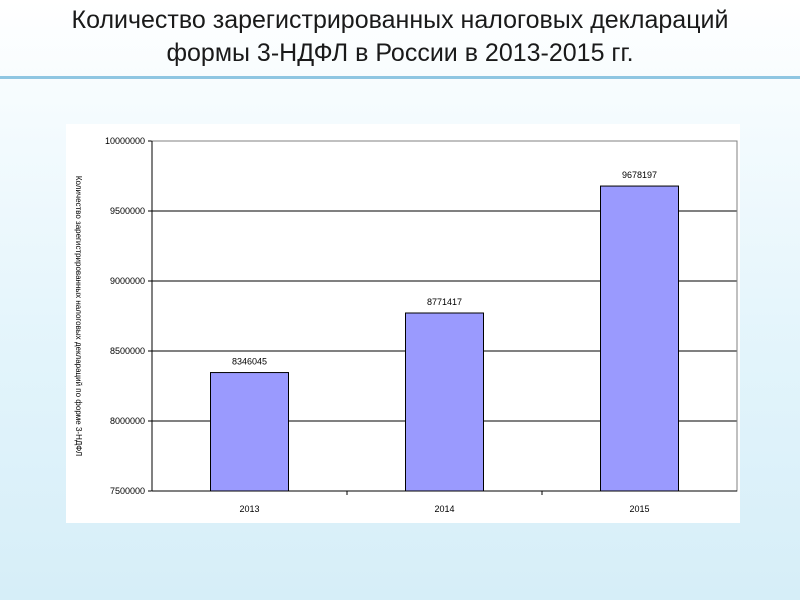  What do you see at coordinates (249, 509) in the screenshot?
I see `x-tick-label: 2013` at bounding box center [249, 509].